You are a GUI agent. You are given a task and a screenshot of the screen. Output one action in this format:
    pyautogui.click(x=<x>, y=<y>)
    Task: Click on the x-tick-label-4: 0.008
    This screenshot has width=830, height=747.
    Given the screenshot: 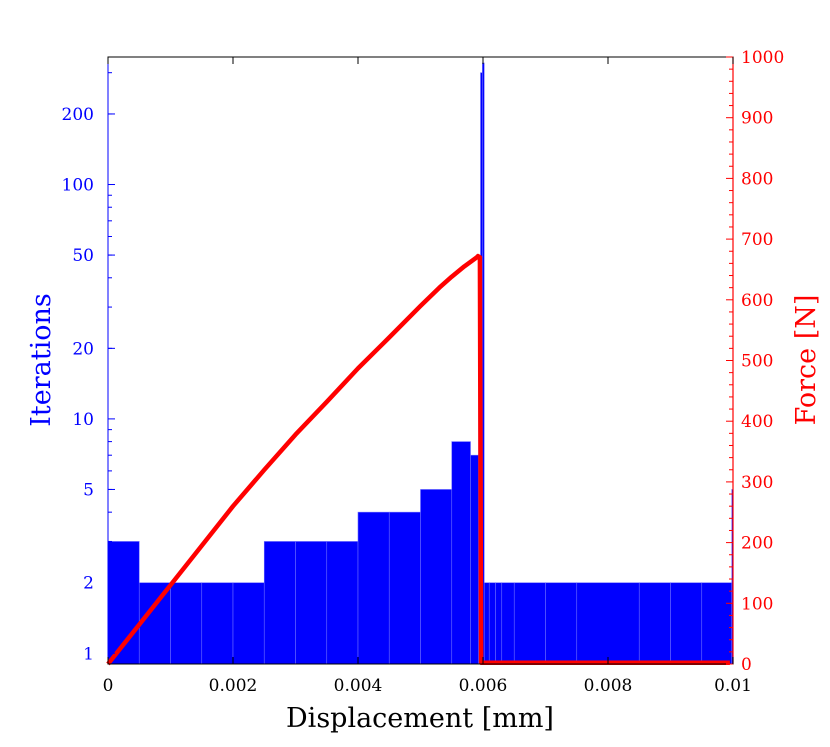 What is the action you would take?
    pyautogui.click(x=608, y=686)
    